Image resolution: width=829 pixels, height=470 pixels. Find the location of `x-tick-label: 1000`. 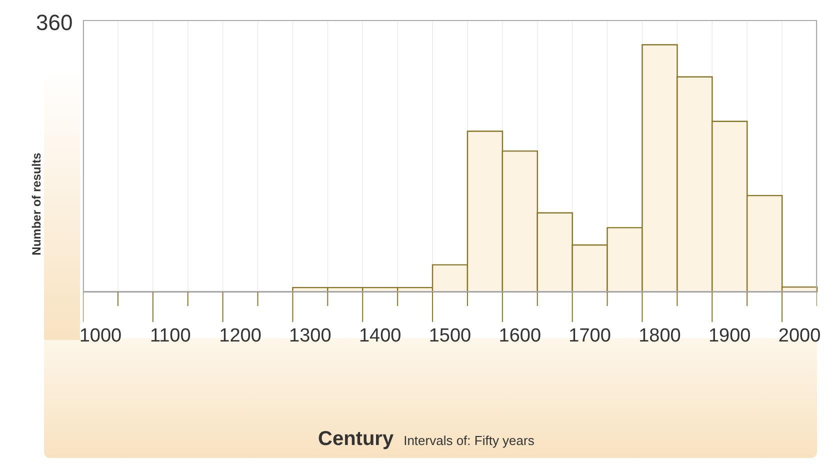

x-tick-label: 1000 is located at coordinates (100, 335).